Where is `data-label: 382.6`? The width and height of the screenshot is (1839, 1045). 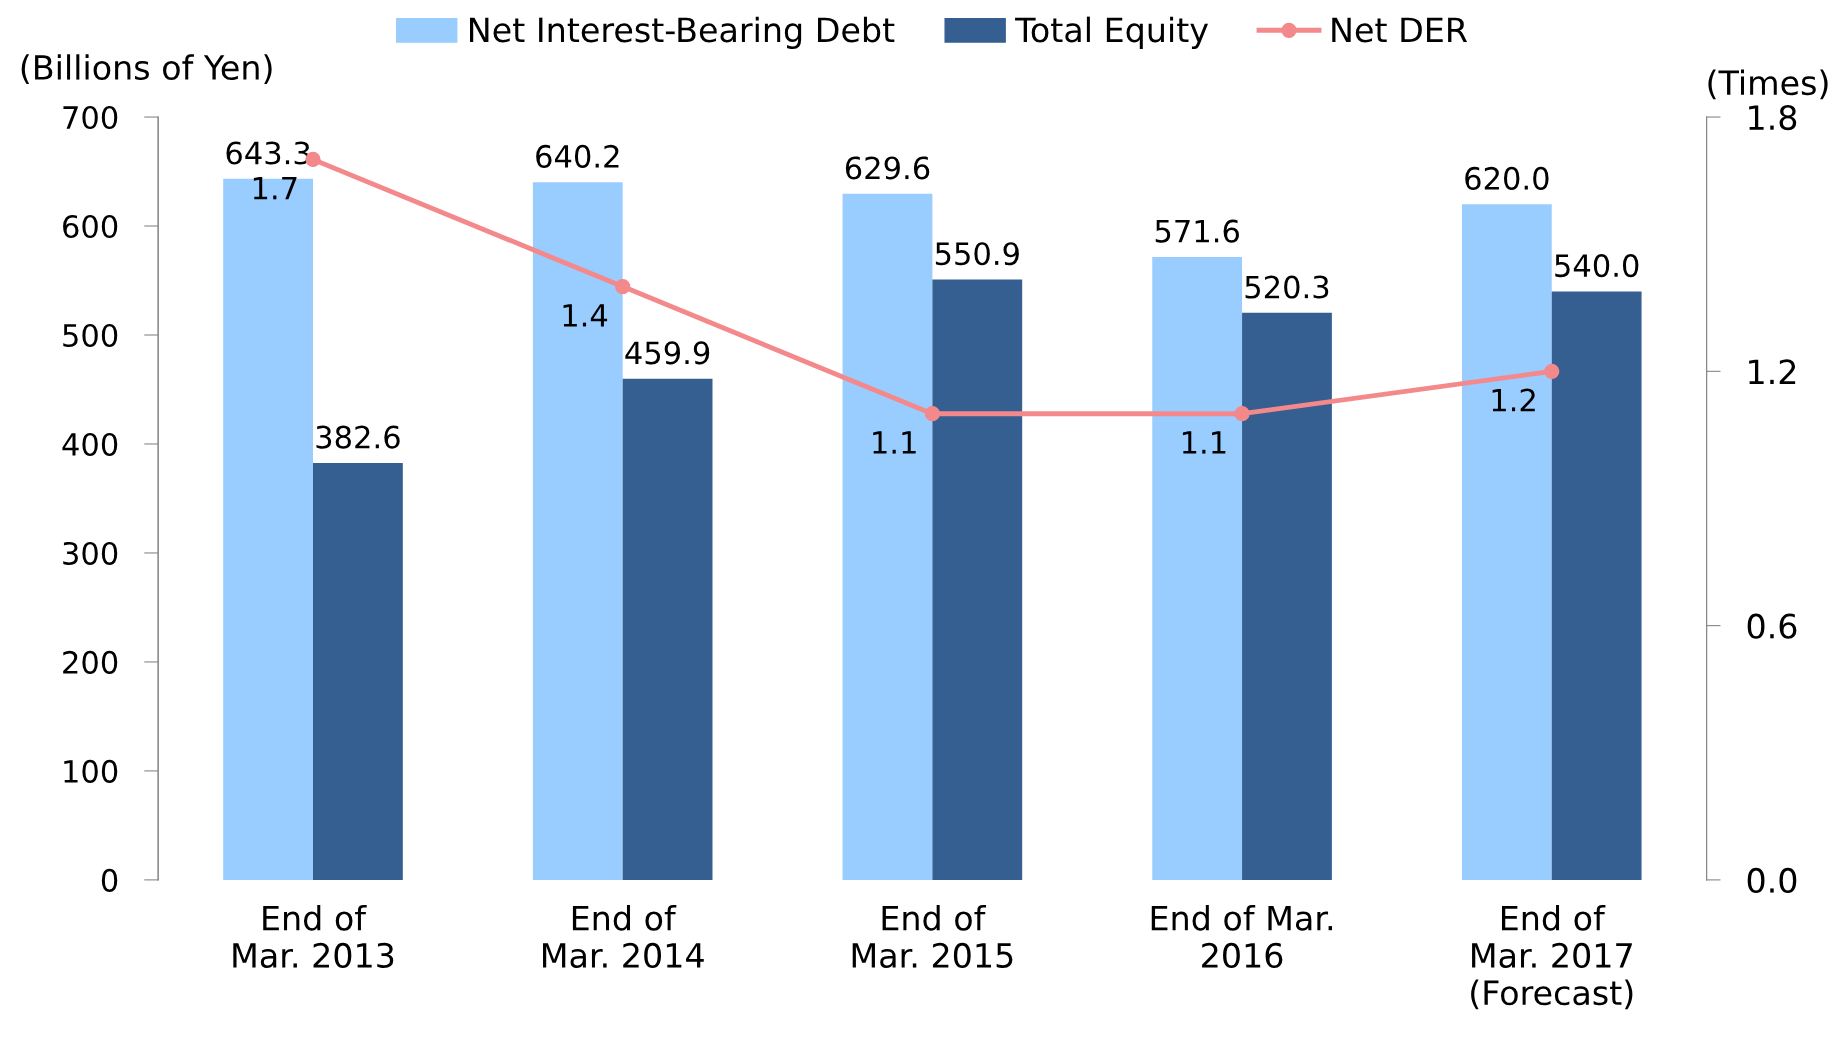 data-label: 382.6 is located at coordinates (358, 437).